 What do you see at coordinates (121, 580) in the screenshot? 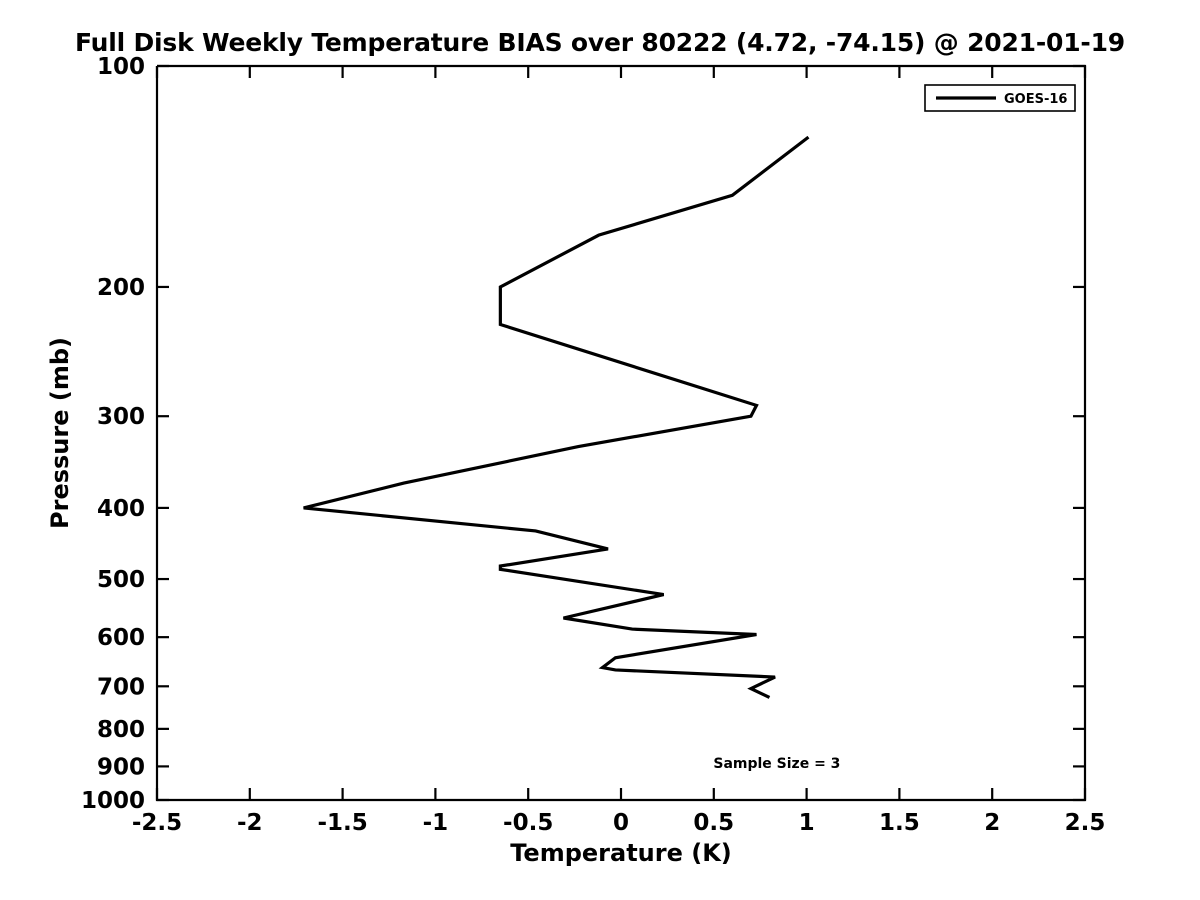
I see `y-tick-label: 500` at bounding box center [121, 580].